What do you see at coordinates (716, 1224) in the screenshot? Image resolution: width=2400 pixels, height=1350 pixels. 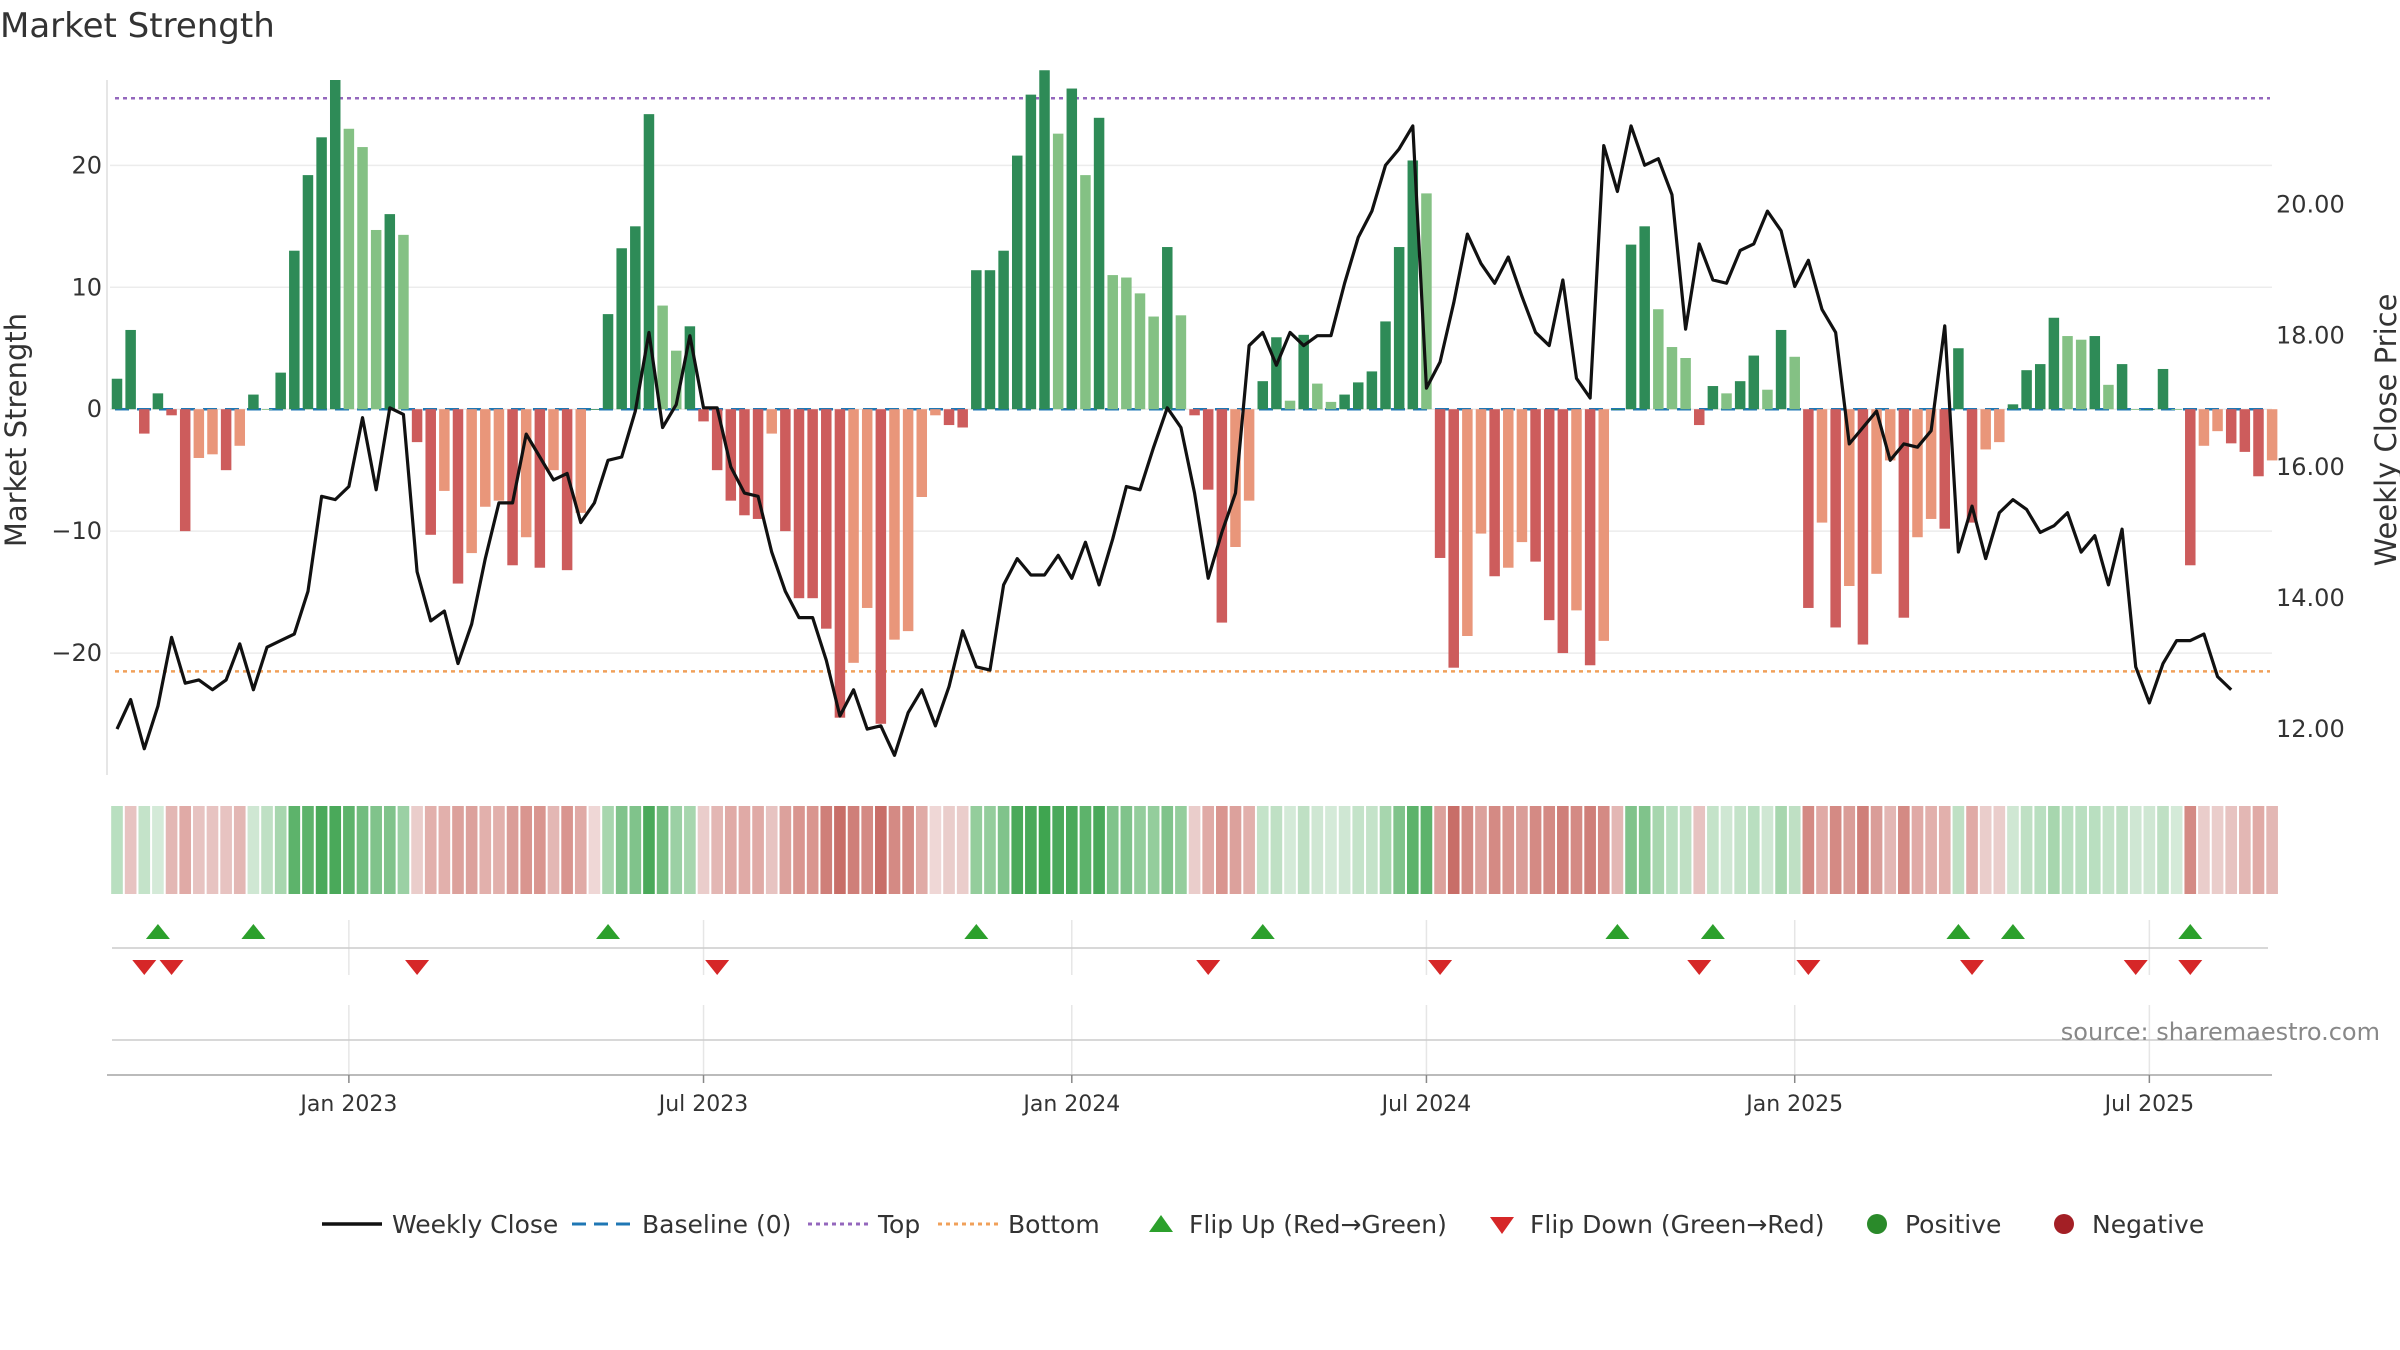 I see `legend-label: Baseline (0)` at bounding box center [716, 1224].